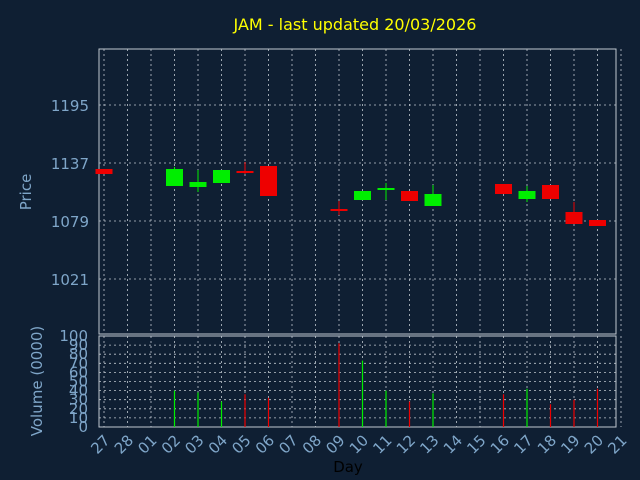 This screenshot has width=640, height=480. Describe the element at coordinates (37, 381) in the screenshot. I see `volume-axis-label: Volume (0000)` at that location.